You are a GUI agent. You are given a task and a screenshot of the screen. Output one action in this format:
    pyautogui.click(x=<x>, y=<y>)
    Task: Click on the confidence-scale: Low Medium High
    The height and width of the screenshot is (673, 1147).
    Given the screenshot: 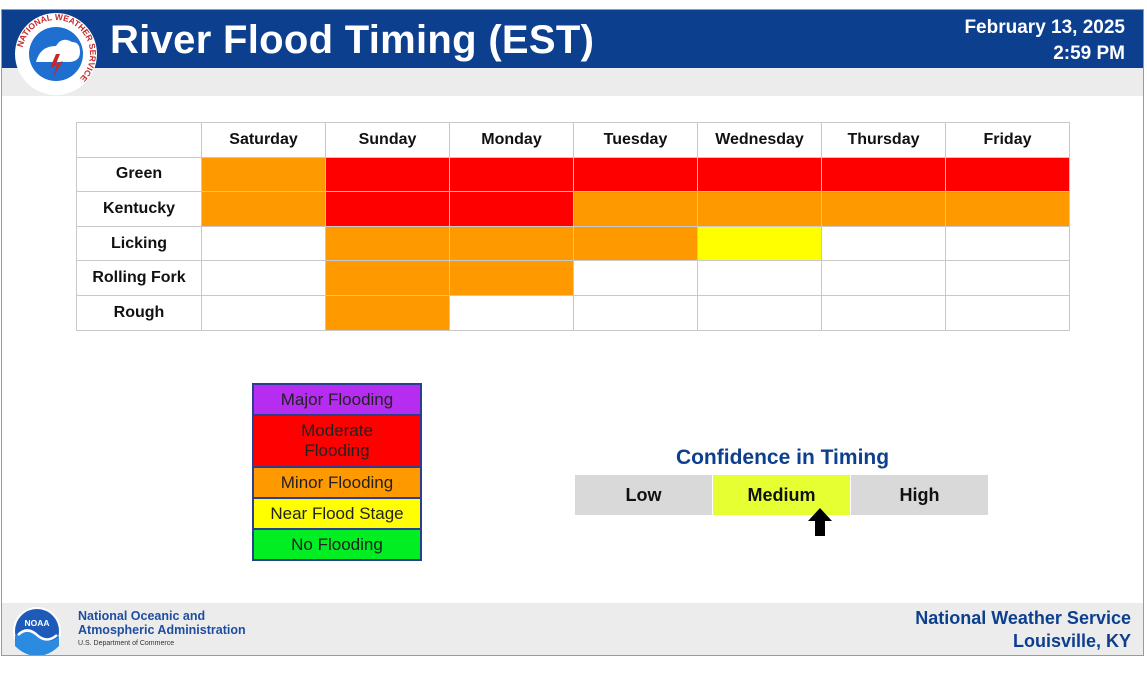 What is the action you would take?
    pyautogui.click(x=782, y=495)
    